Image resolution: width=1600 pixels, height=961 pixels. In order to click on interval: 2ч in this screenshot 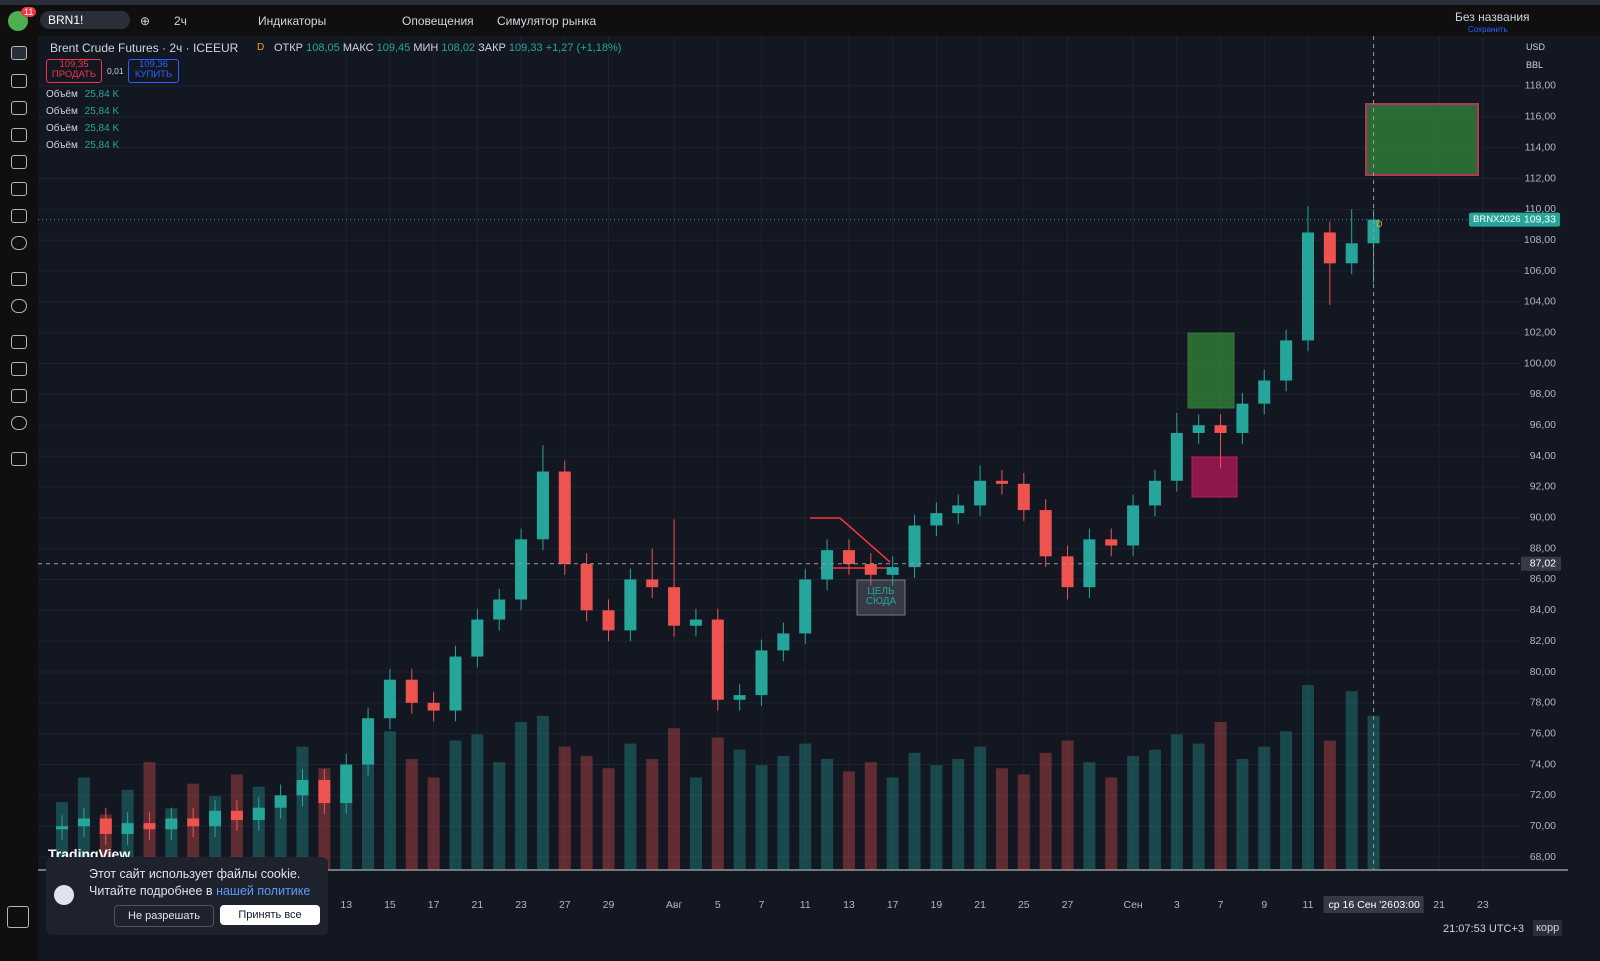, I will do `click(180, 21)`.